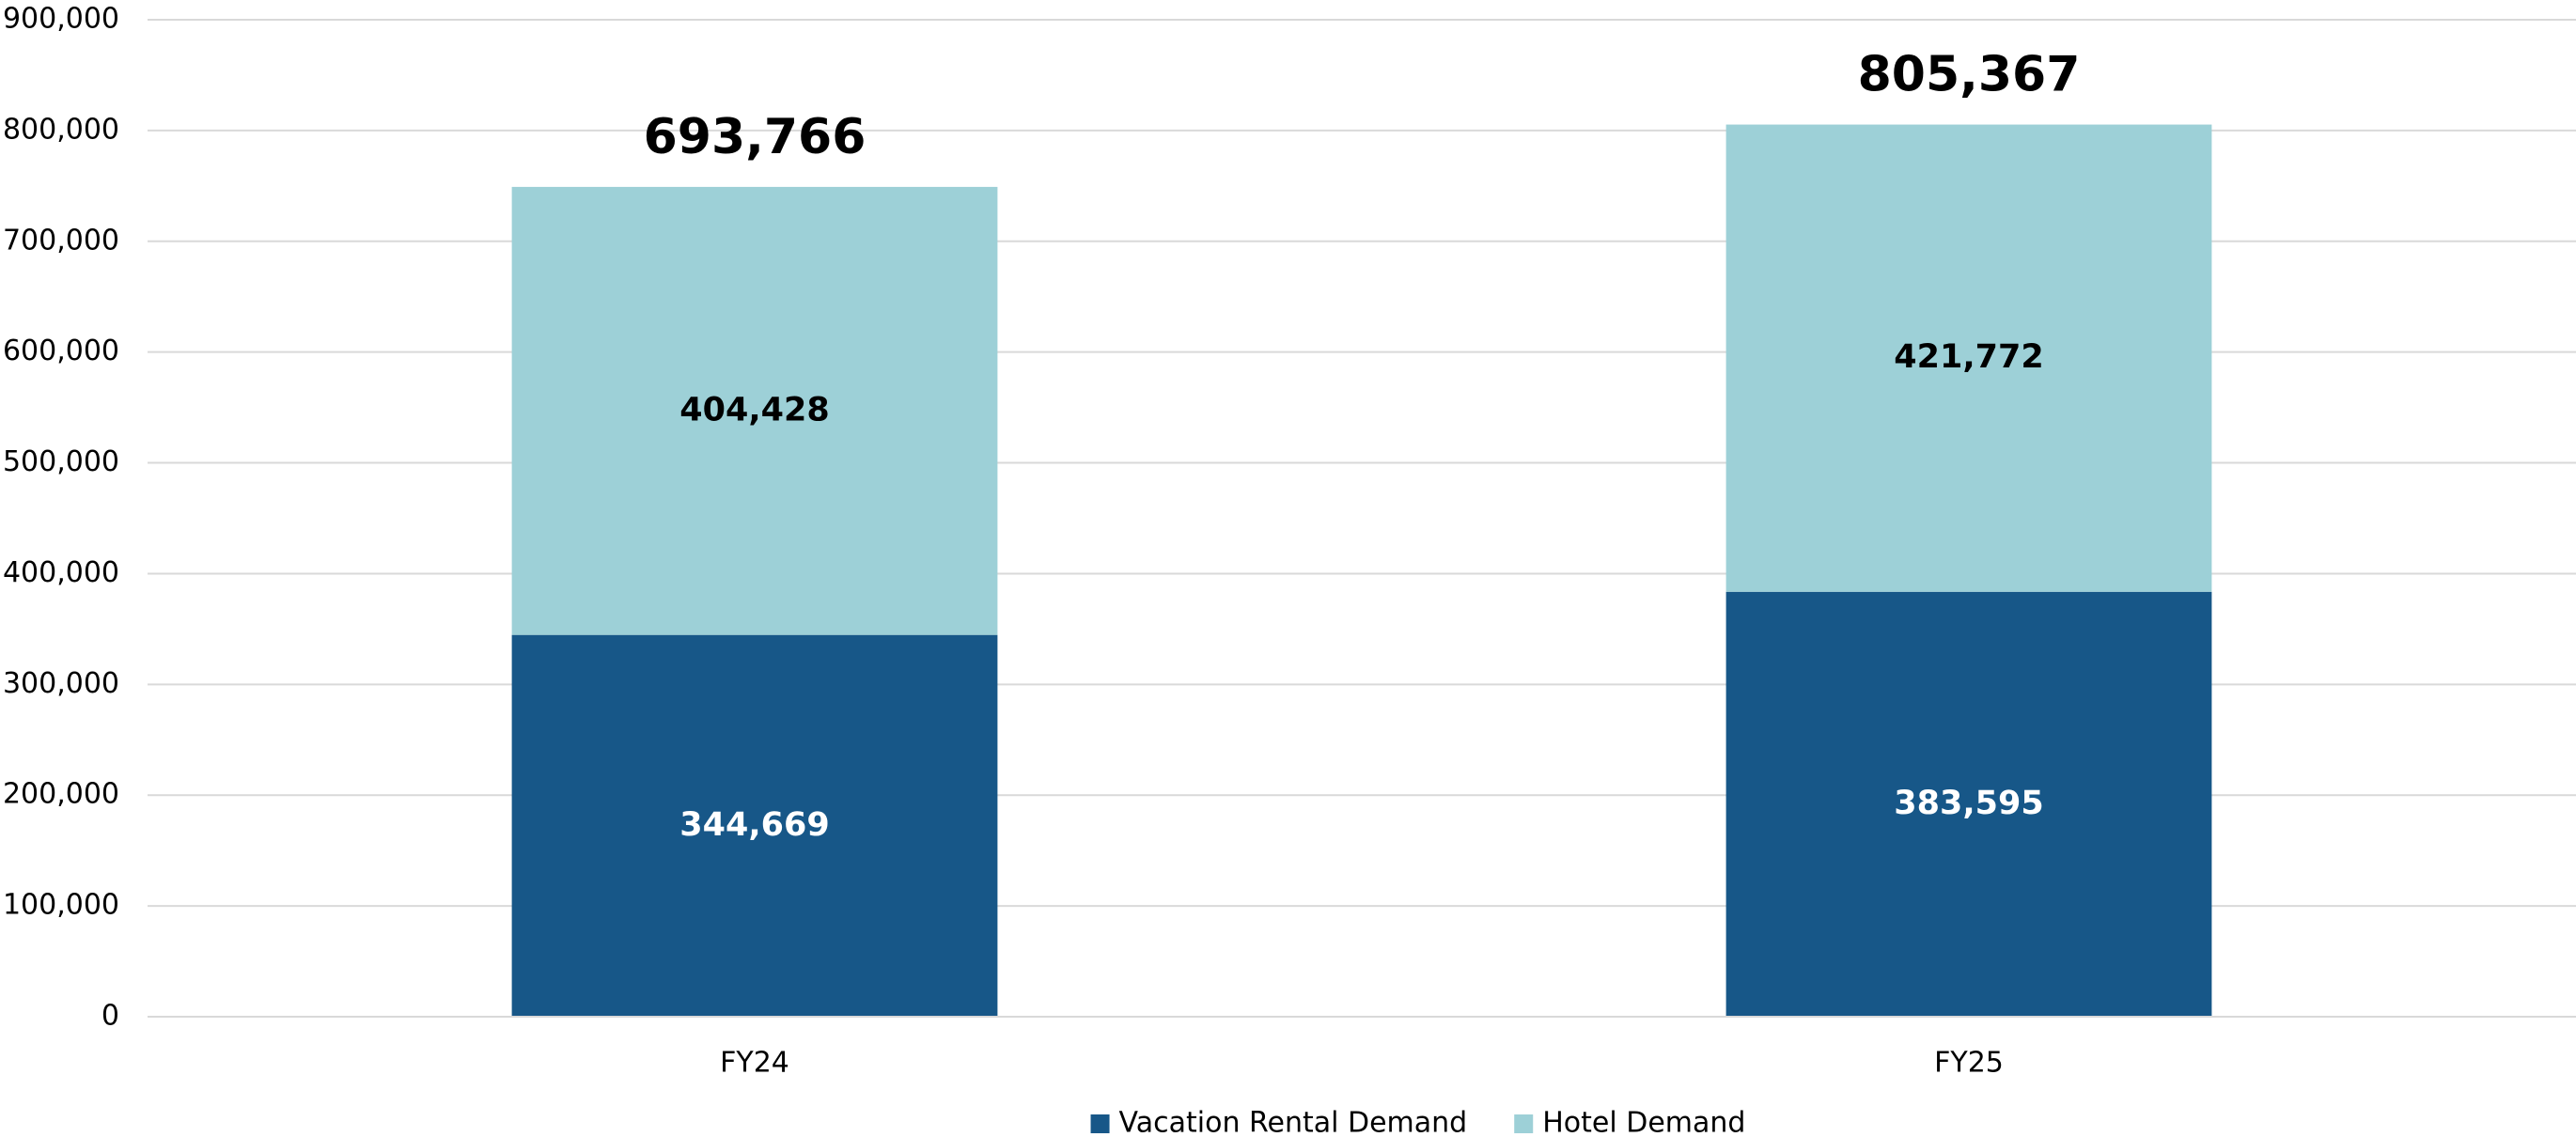  What do you see at coordinates (1970, 75) in the screenshot?
I see `total-label: 805,367` at bounding box center [1970, 75].